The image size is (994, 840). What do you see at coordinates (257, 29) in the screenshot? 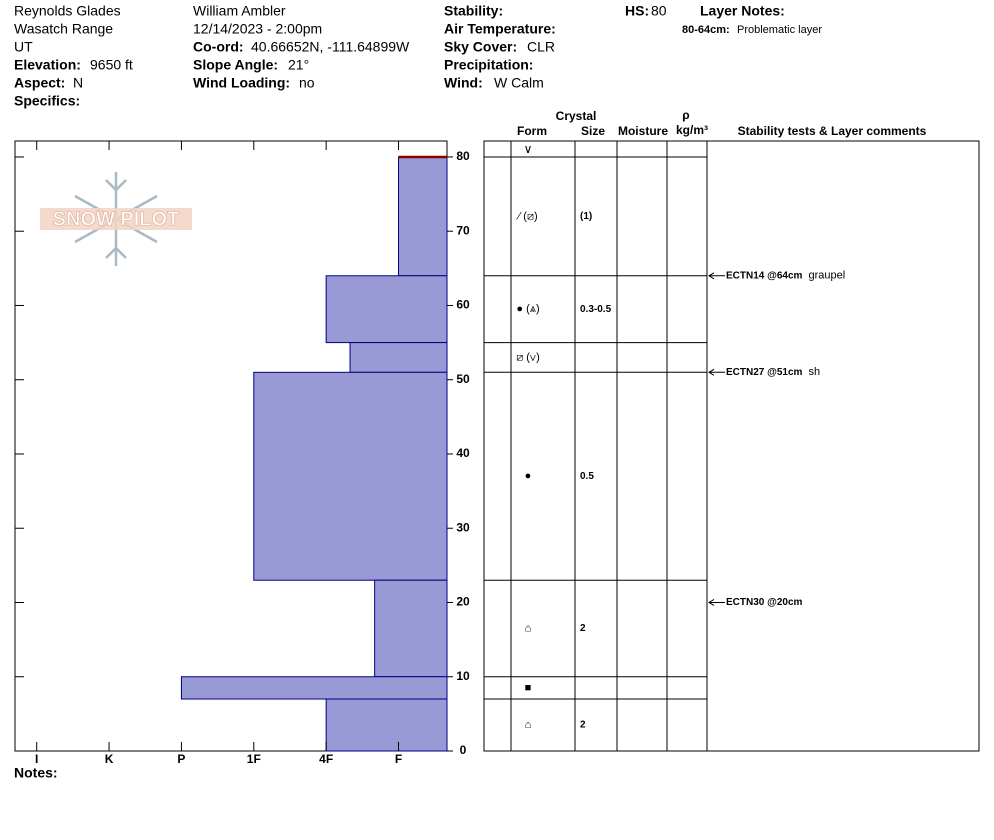
I see `datetime: 12/14/2023 - 2:00pm` at bounding box center [257, 29].